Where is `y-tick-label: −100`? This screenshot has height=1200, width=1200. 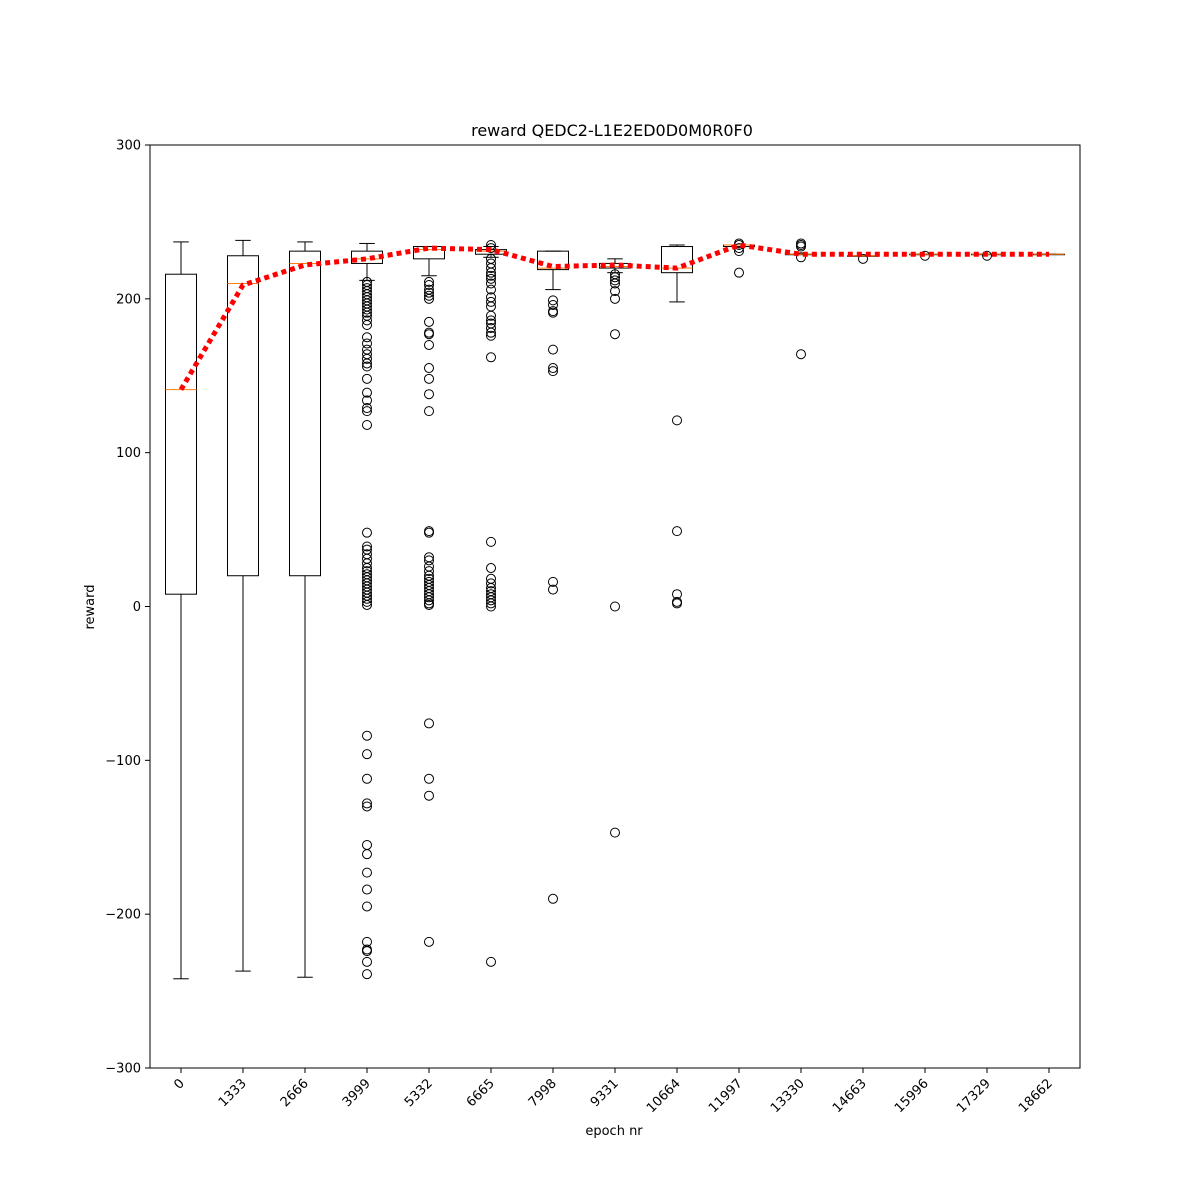
y-tick-label: −100 is located at coordinates (123, 761).